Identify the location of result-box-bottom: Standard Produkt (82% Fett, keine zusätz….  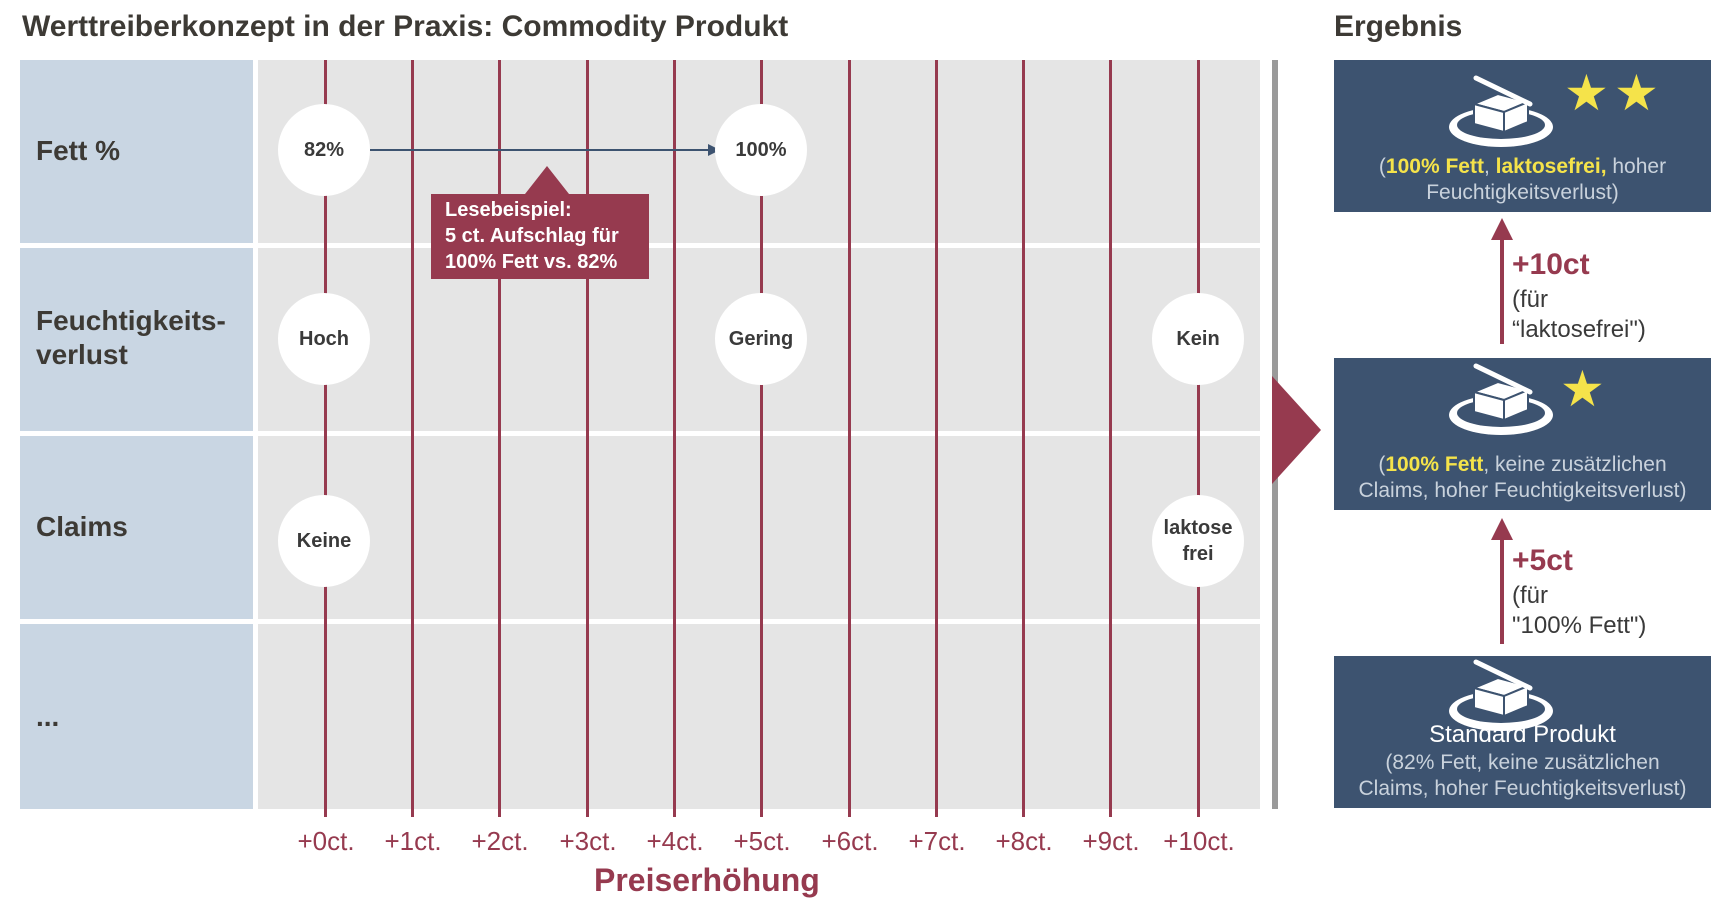
(1522, 732).